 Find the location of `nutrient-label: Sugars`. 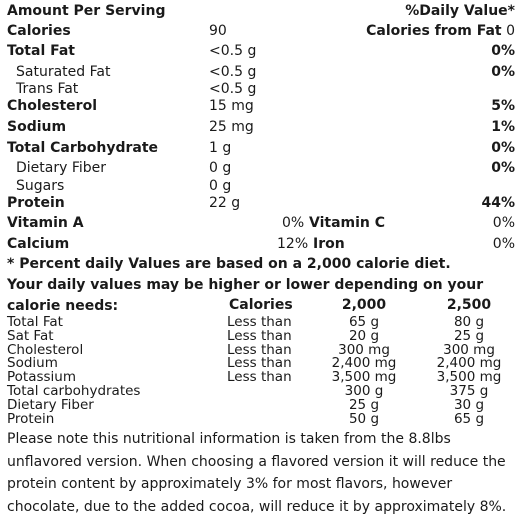

nutrient-label: Sugars is located at coordinates (40, 186).